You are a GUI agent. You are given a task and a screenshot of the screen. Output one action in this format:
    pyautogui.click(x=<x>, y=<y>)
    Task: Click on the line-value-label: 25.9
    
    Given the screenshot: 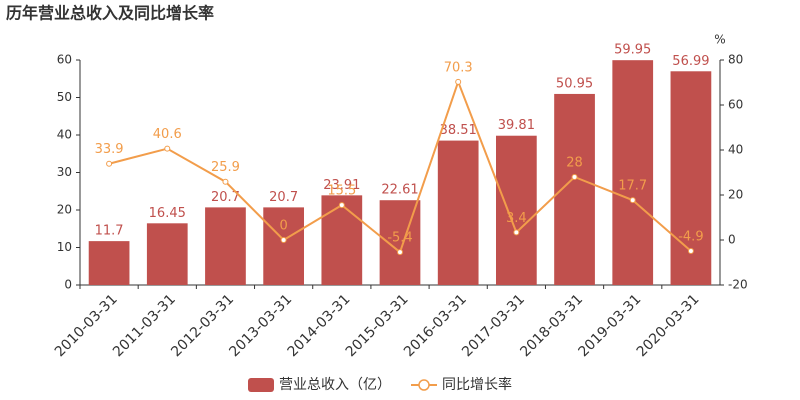 What is the action you would take?
    pyautogui.click(x=225, y=167)
    